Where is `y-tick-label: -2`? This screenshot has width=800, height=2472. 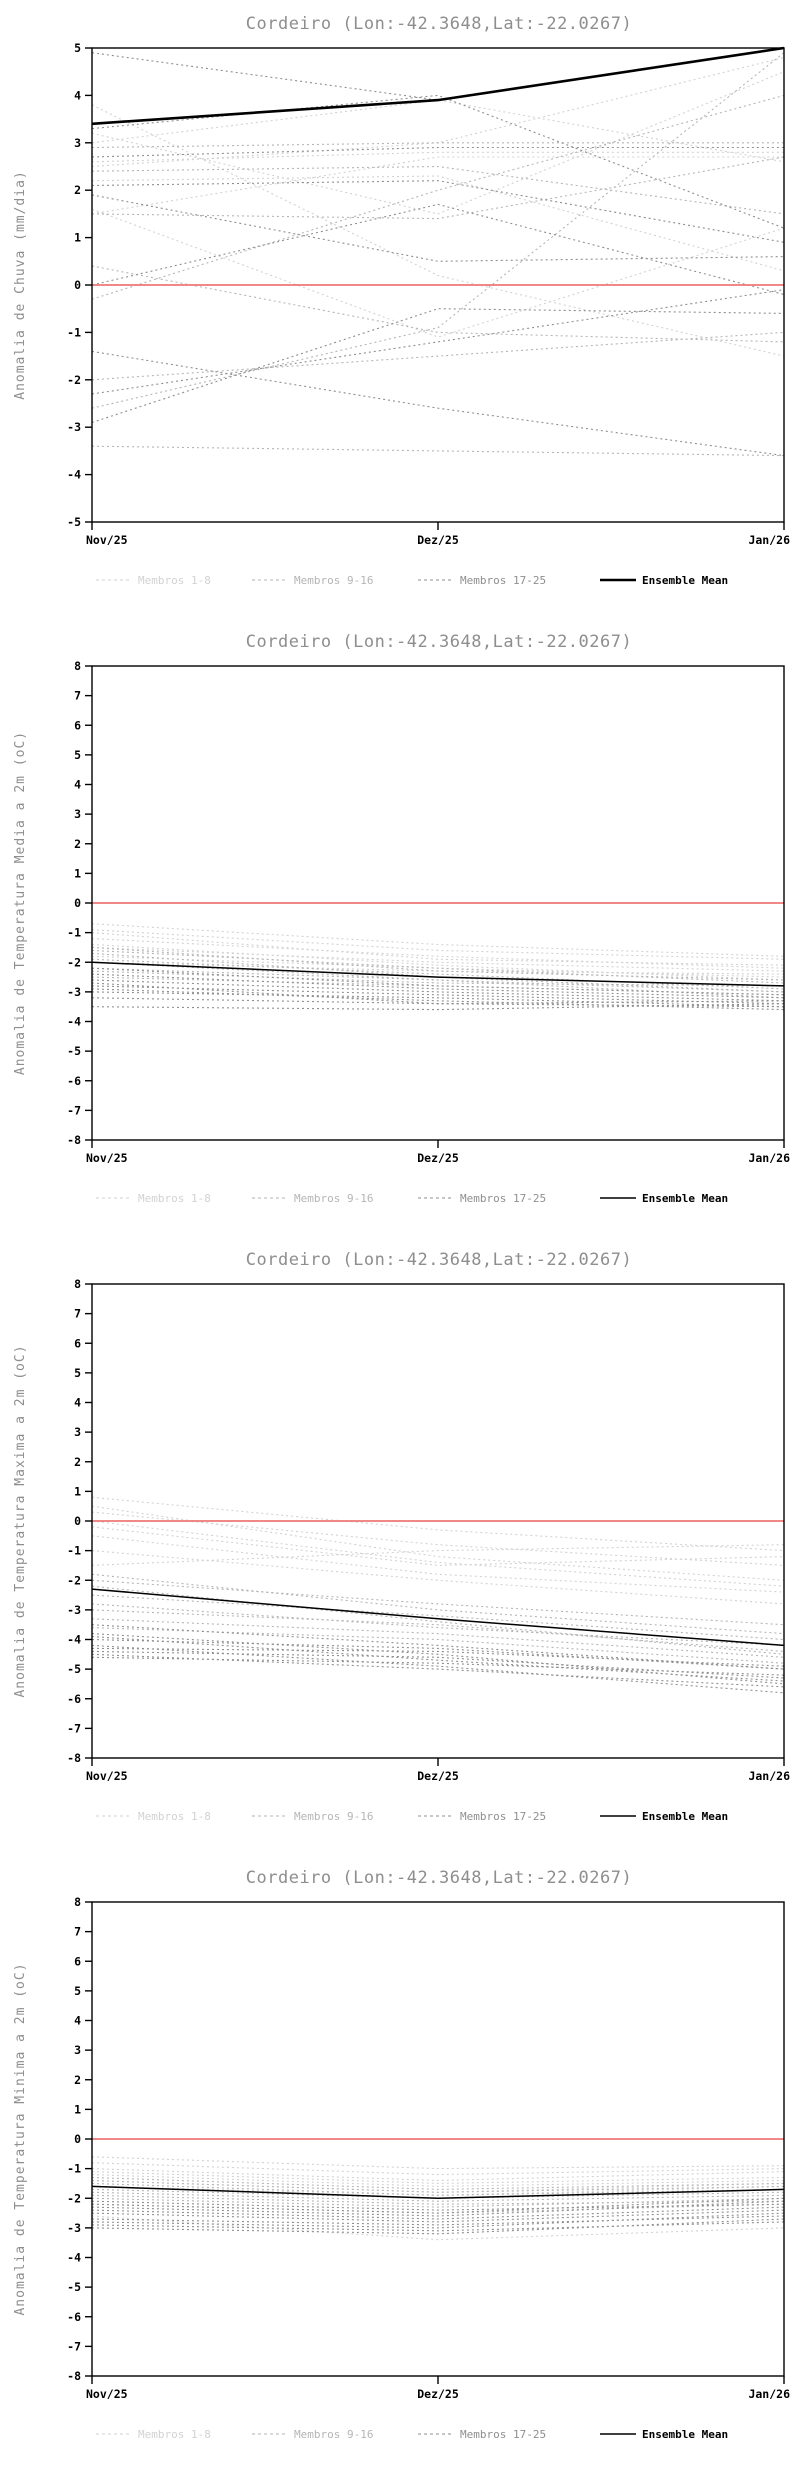 y-tick-label: -2 is located at coordinates (74, 380).